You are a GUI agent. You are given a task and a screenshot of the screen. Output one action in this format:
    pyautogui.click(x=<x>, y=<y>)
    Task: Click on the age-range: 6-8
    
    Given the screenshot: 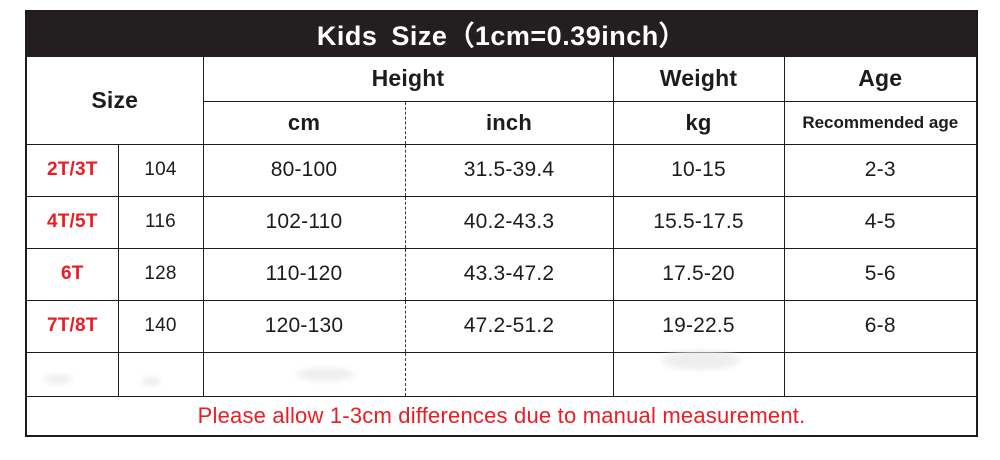 What is the action you would take?
    pyautogui.click(x=880, y=326)
    